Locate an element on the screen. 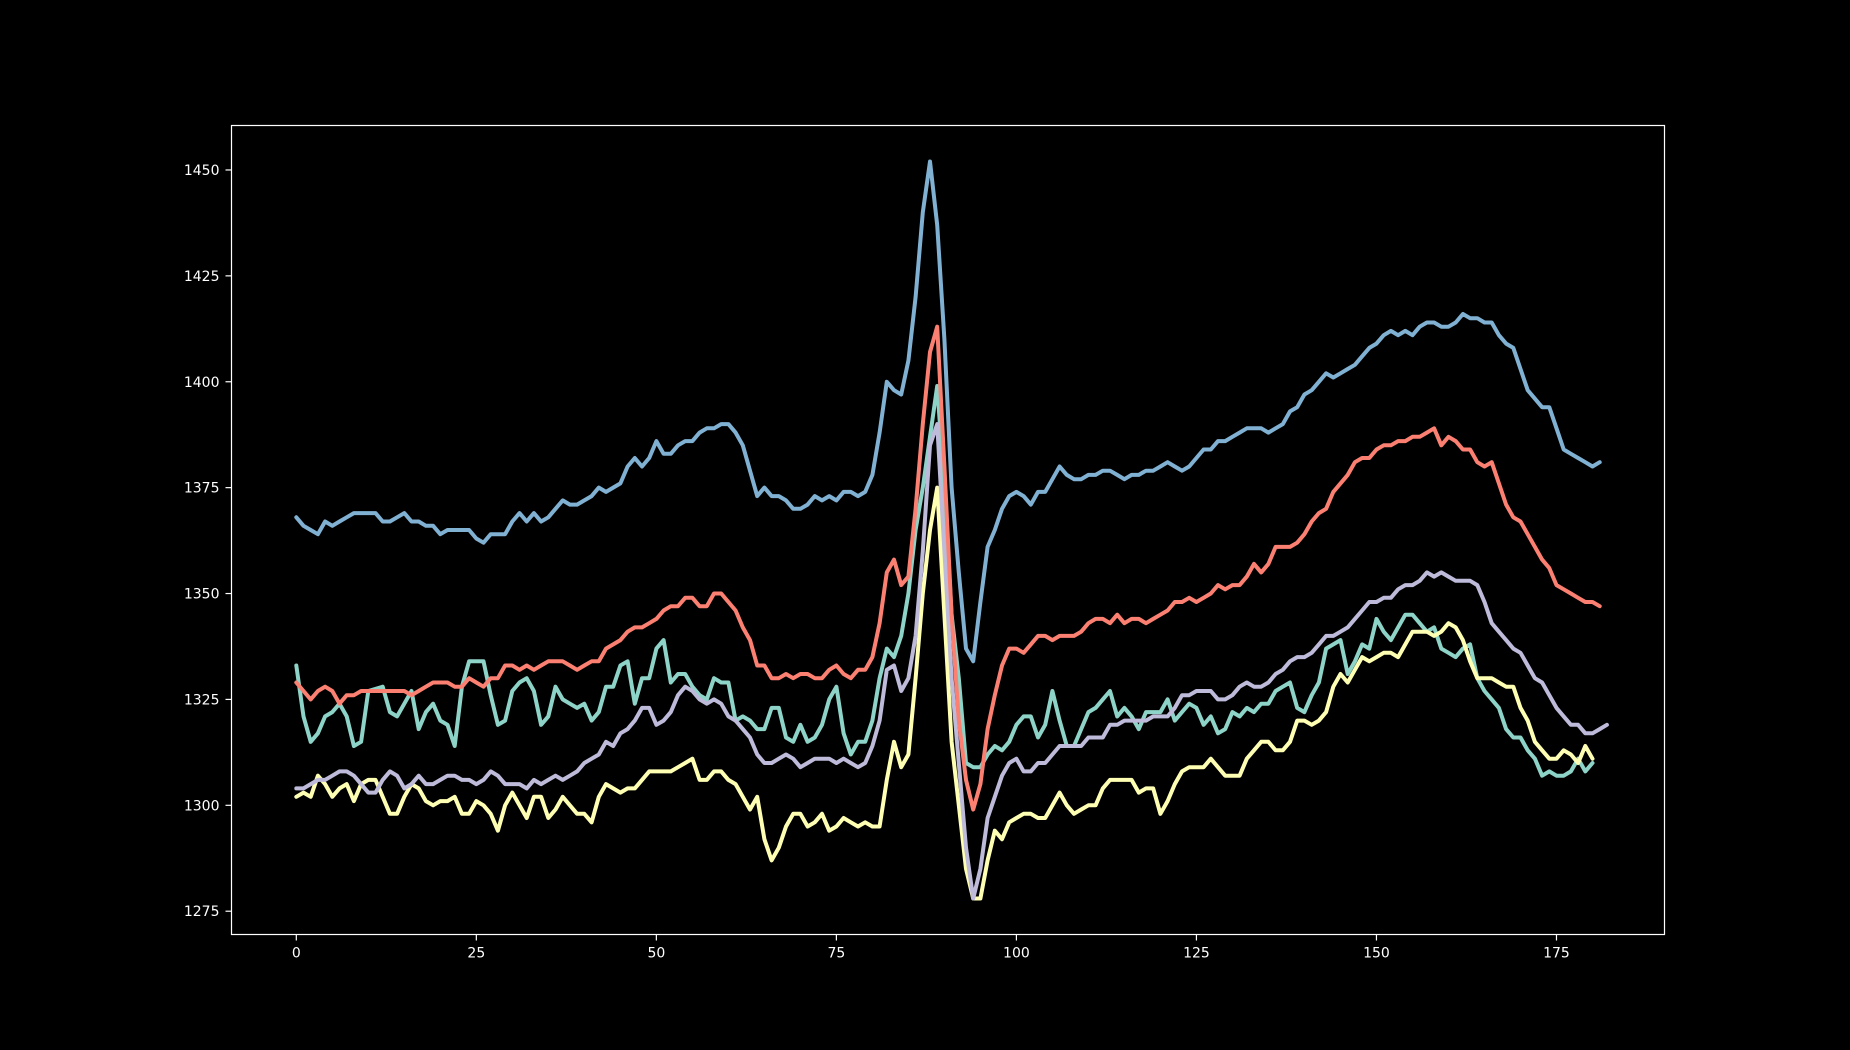 The height and width of the screenshot is (1050, 1850). y-tick-label: 1325 is located at coordinates (202, 700).